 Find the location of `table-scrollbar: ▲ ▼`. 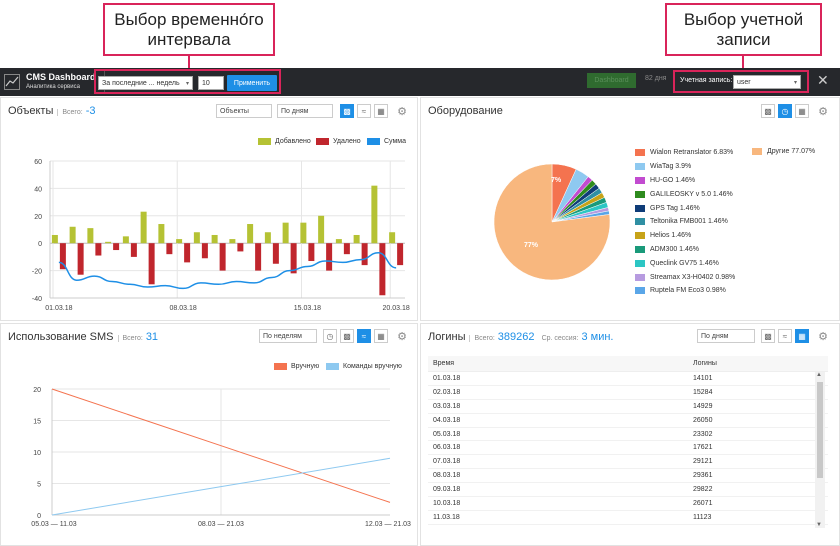

table-scrollbar: ▲ ▼ is located at coordinates (820, 450).